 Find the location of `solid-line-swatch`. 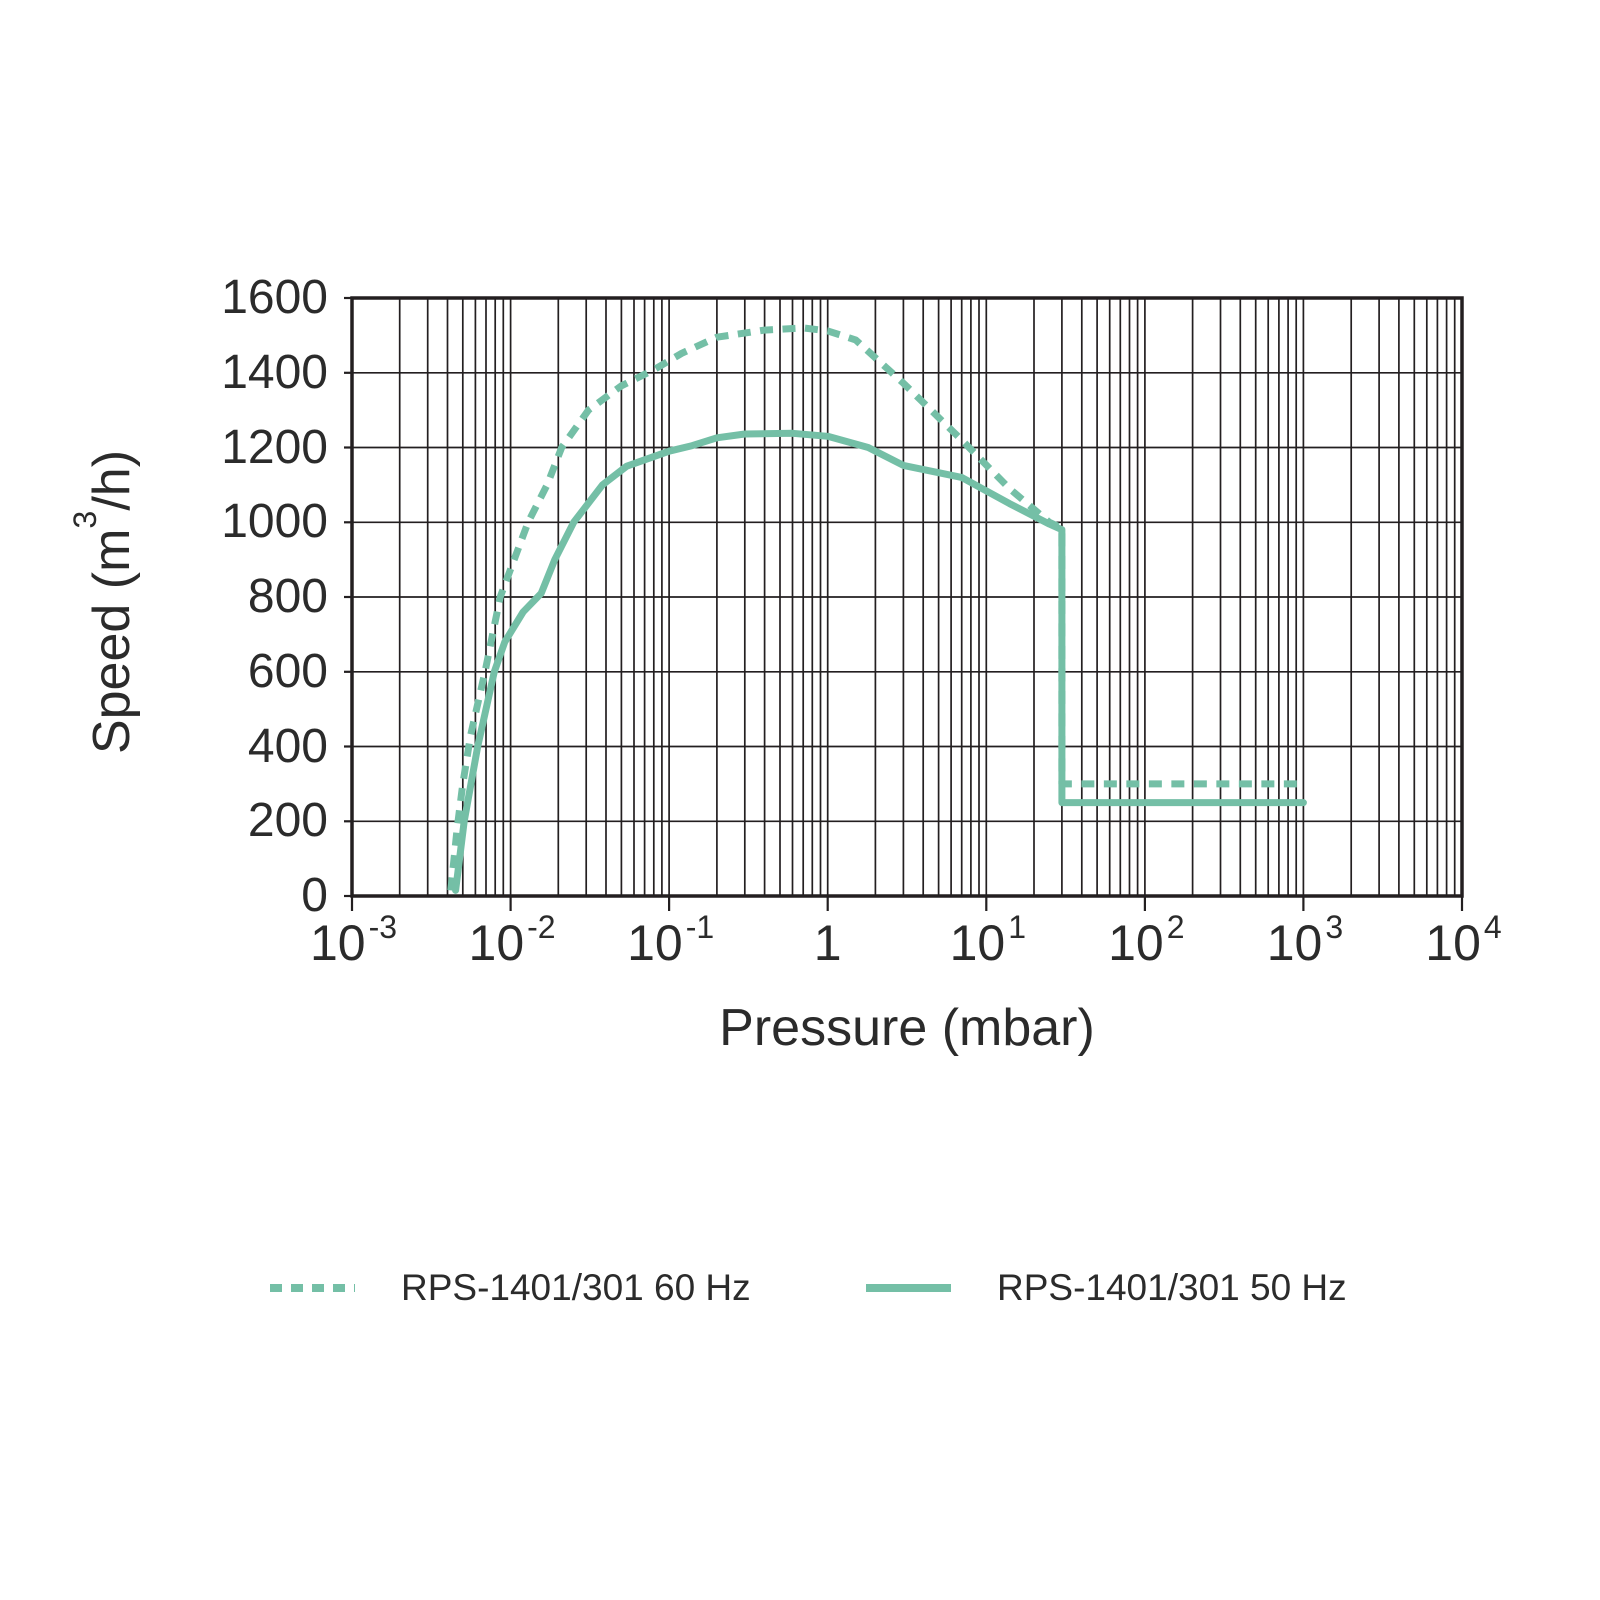

solid-line-swatch is located at coordinates (908, 1288).